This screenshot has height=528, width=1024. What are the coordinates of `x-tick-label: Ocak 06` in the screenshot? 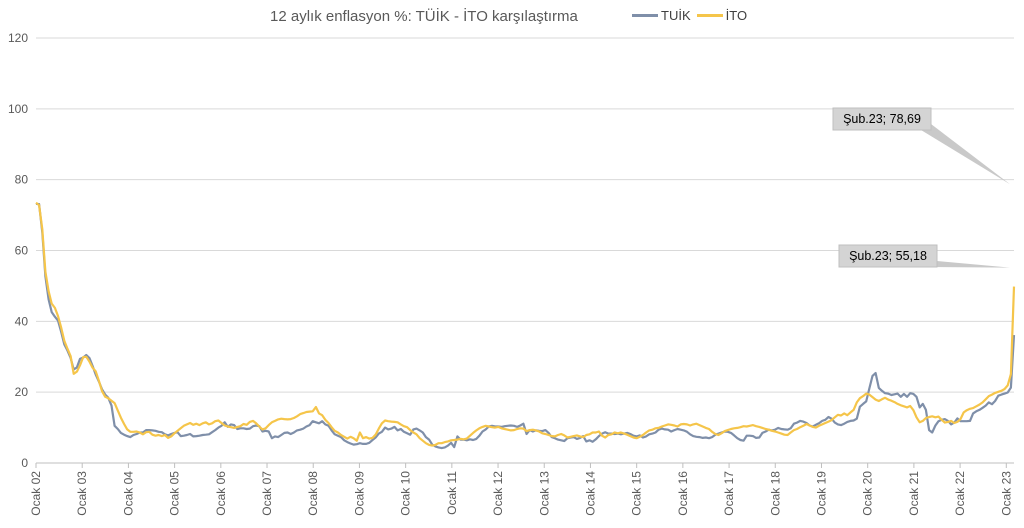 It's located at (221, 493).